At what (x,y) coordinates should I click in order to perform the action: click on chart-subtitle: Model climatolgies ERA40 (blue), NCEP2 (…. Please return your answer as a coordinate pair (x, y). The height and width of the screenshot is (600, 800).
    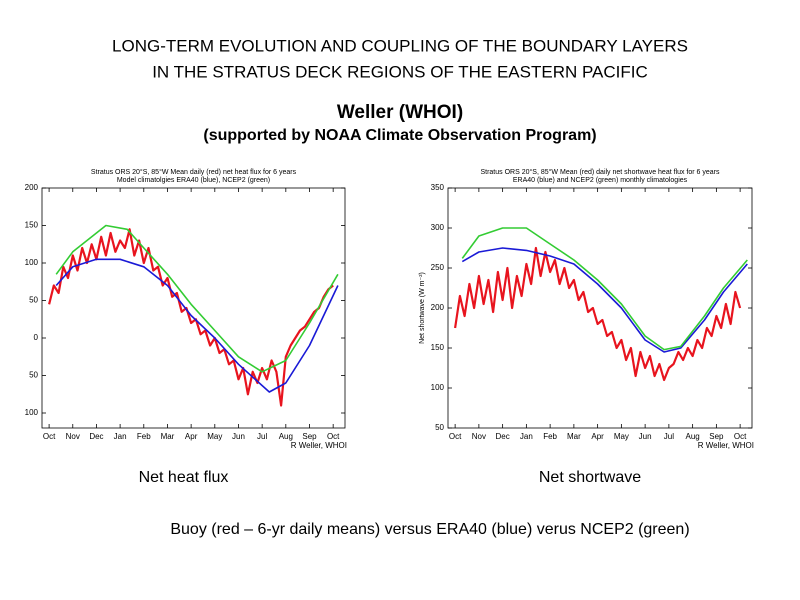
    Looking at the image, I should click on (193, 180).